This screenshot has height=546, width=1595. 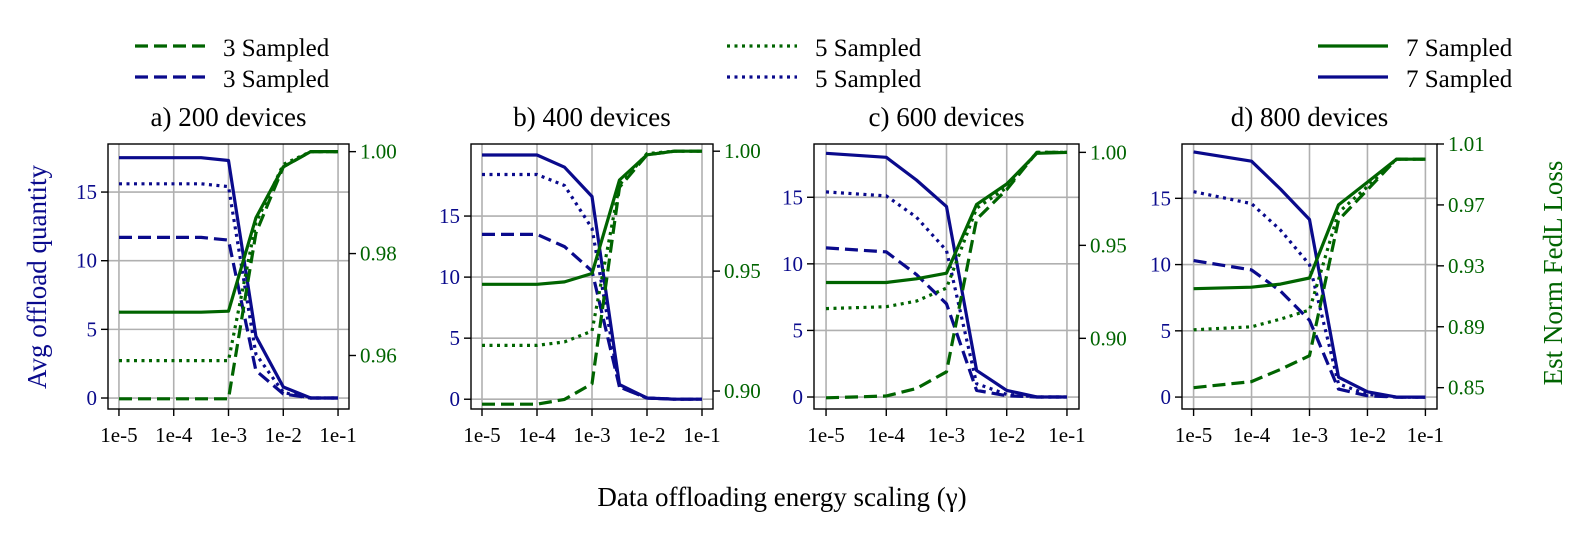 What do you see at coordinates (591, 117) in the screenshot?
I see `panel-title: b) 400 devices` at bounding box center [591, 117].